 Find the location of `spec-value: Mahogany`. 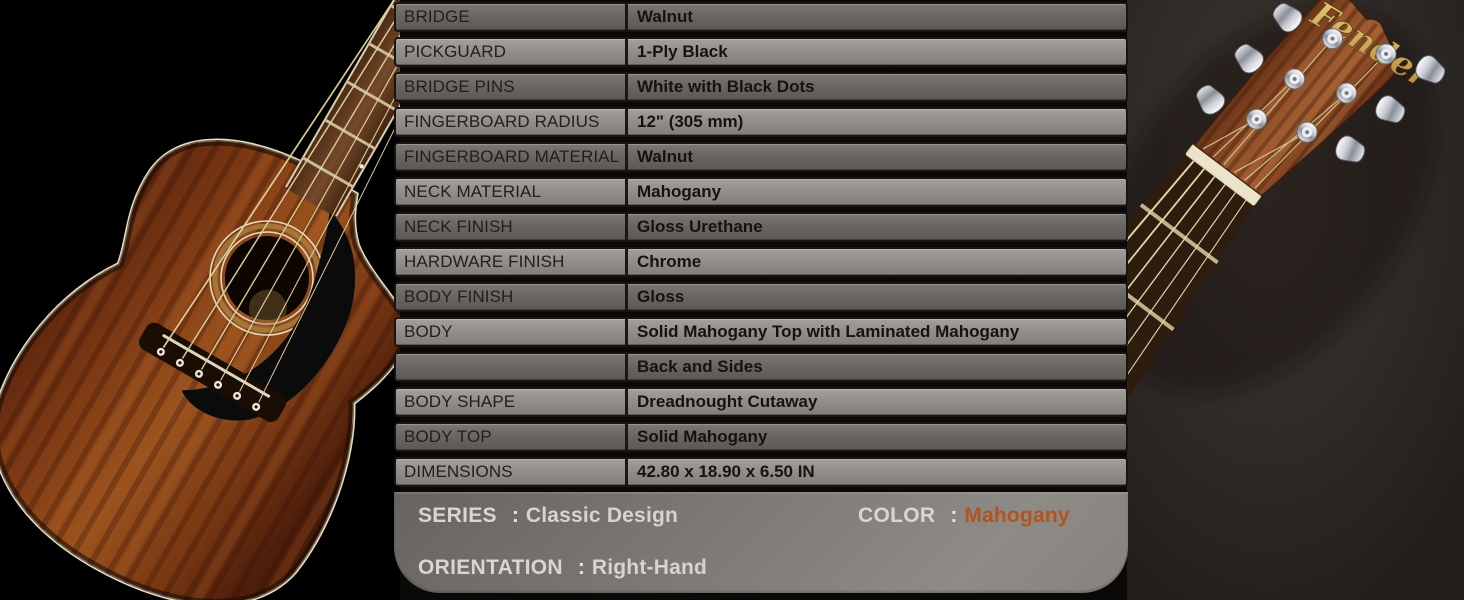

spec-value: Mahogany is located at coordinates (875, 192).